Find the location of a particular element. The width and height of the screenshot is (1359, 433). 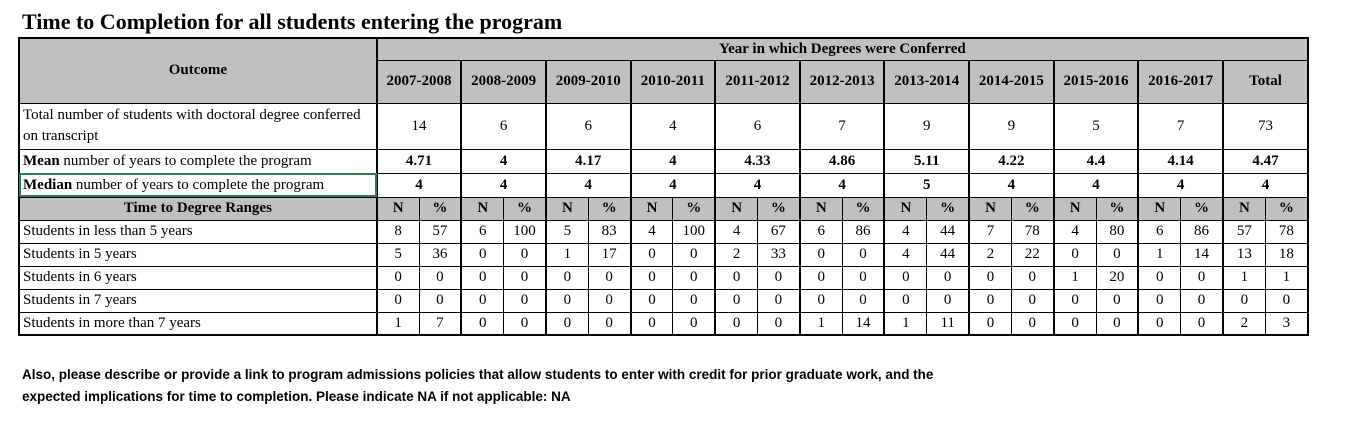

row-label-bold: Mean is located at coordinates (41, 160).